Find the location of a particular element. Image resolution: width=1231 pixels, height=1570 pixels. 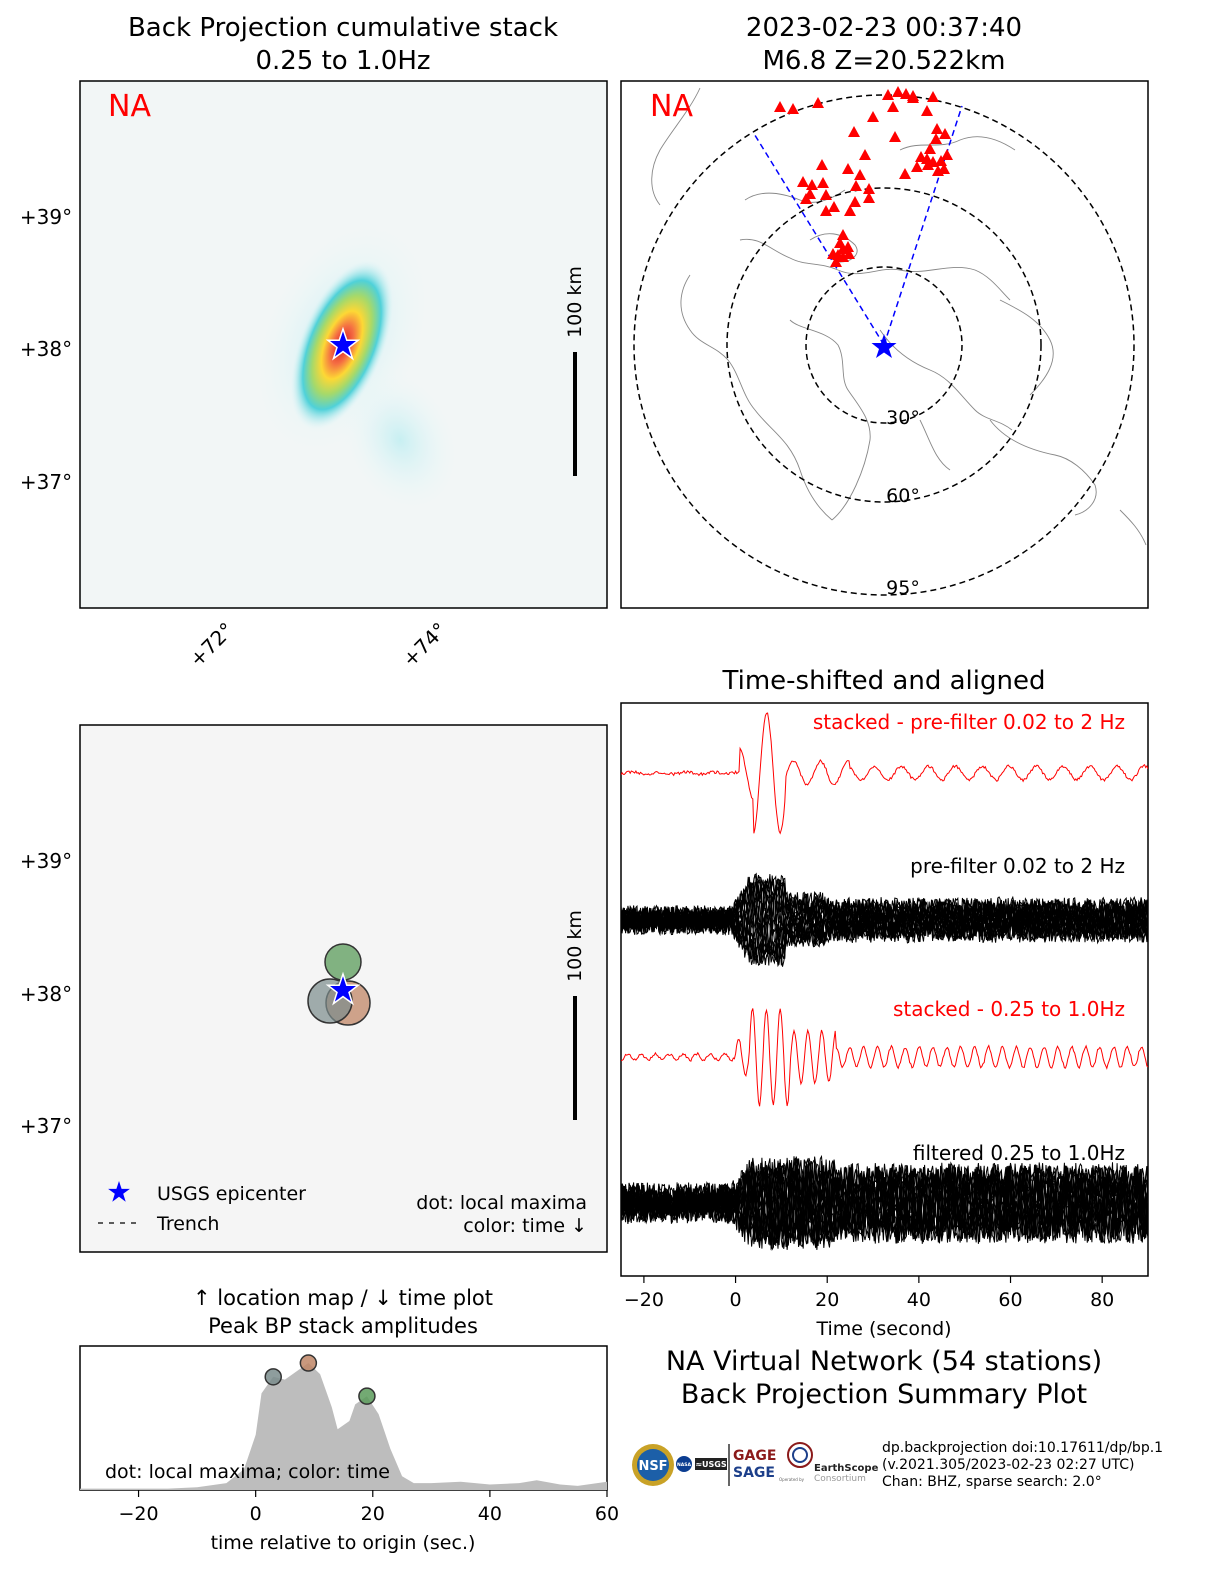

waveform-tick-label: 0 is located at coordinates (736, 1300).